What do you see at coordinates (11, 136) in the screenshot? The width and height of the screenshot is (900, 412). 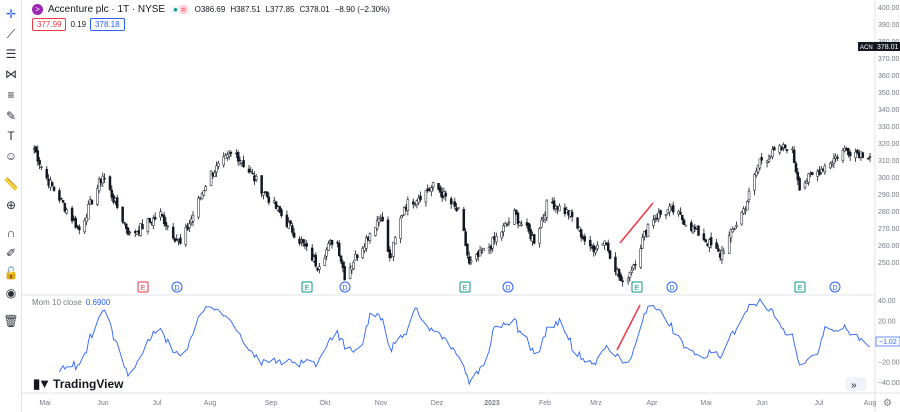 I see `text-icon: T` at bounding box center [11, 136].